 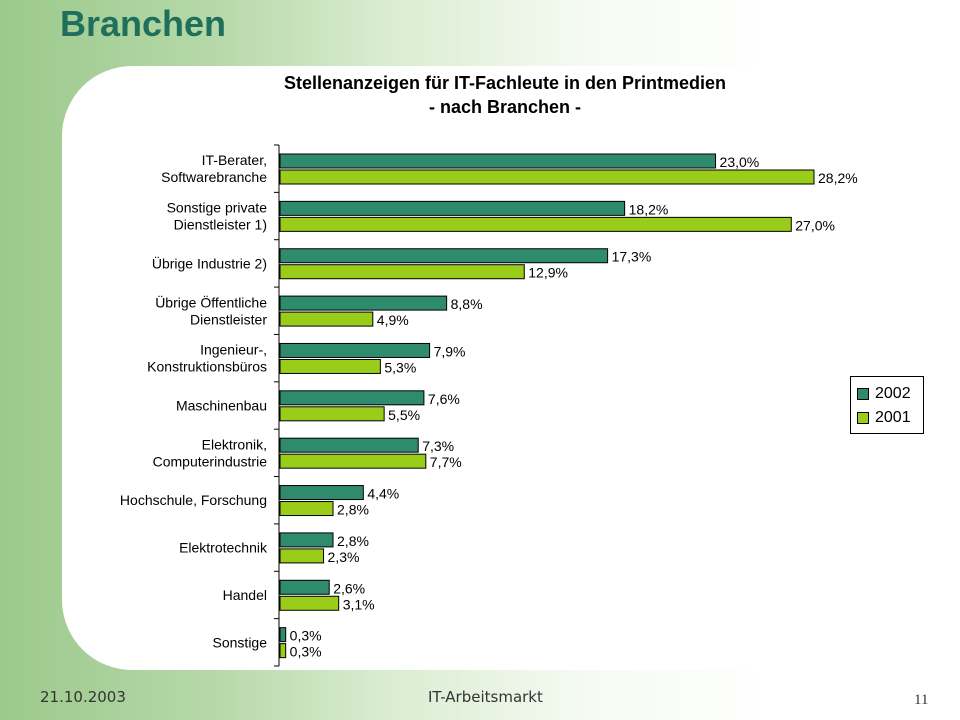 I want to click on footer-date: 21.10.2003, so click(x=83, y=697).